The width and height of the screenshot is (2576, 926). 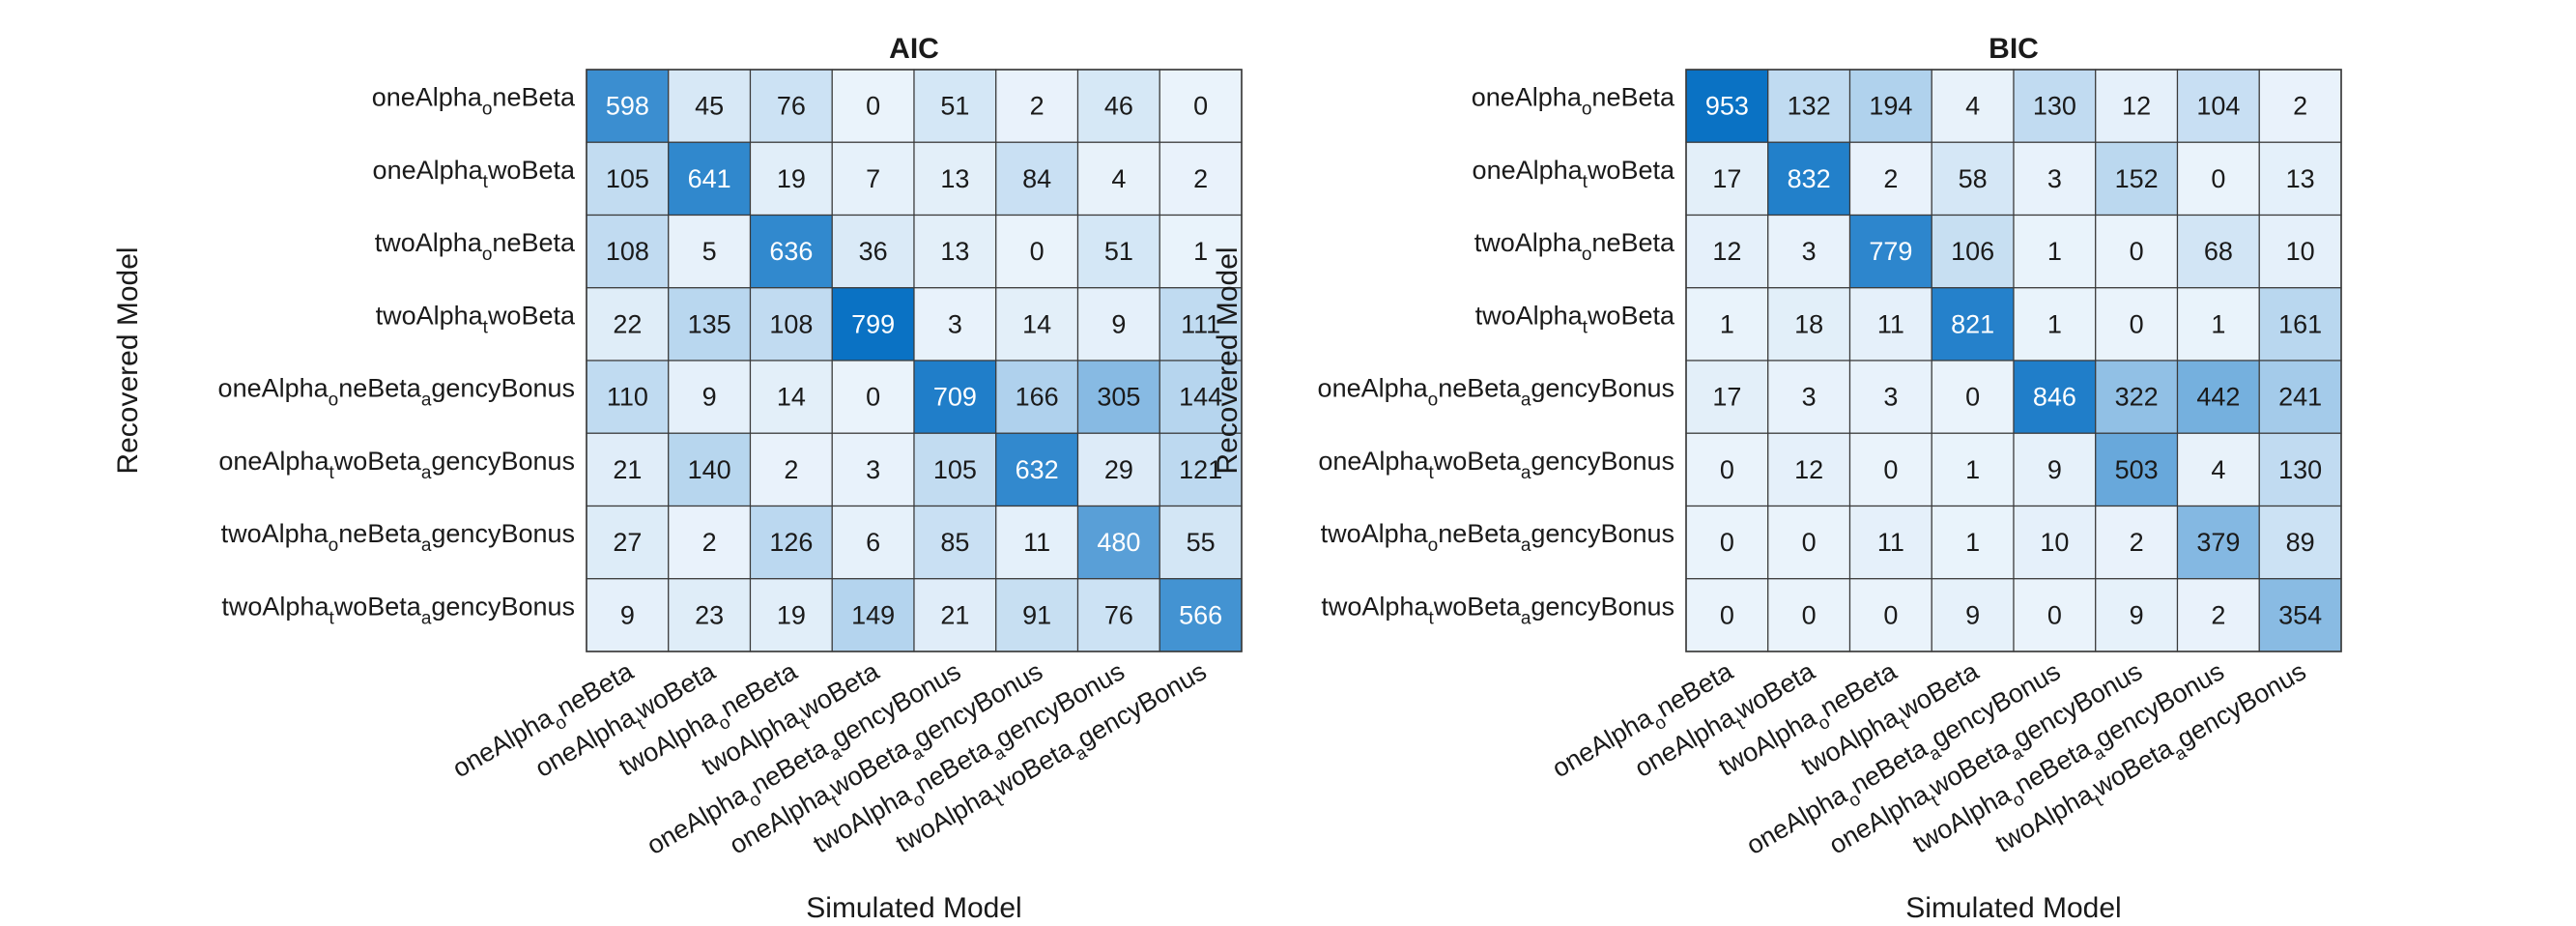 What do you see at coordinates (128, 360) in the screenshot?
I see `y-axis-label: Recovered Model` at bounding box center [128, 360].